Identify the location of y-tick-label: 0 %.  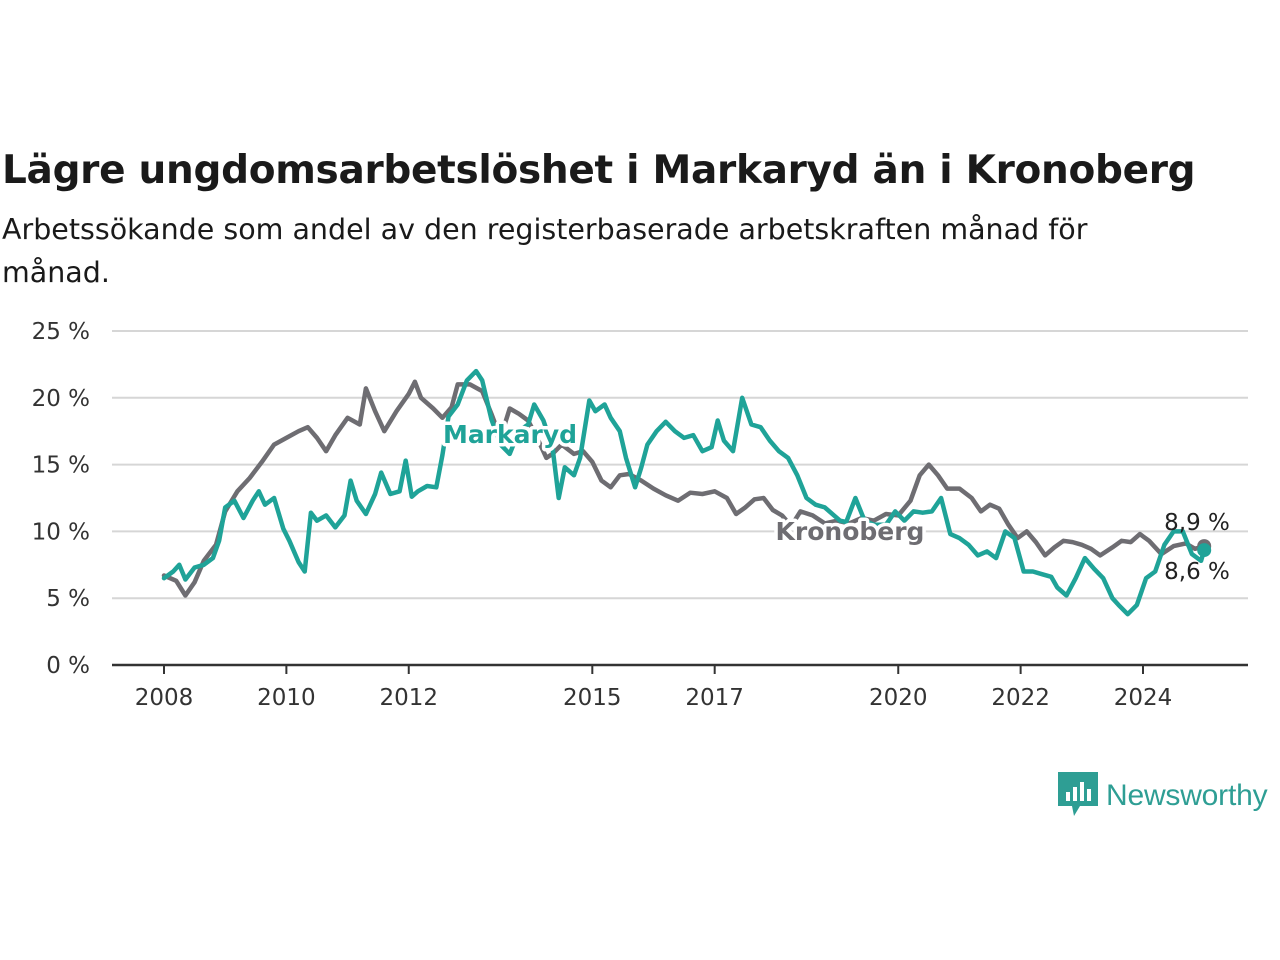
(68, 666).